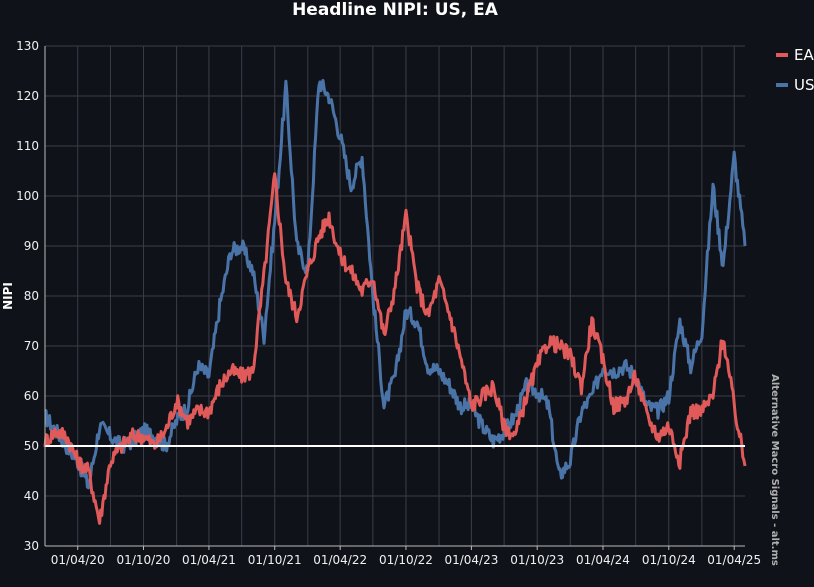  Describe the element at coordinates (27, 96) in the screenshot. I see `y-tick-label: 120` at that location.